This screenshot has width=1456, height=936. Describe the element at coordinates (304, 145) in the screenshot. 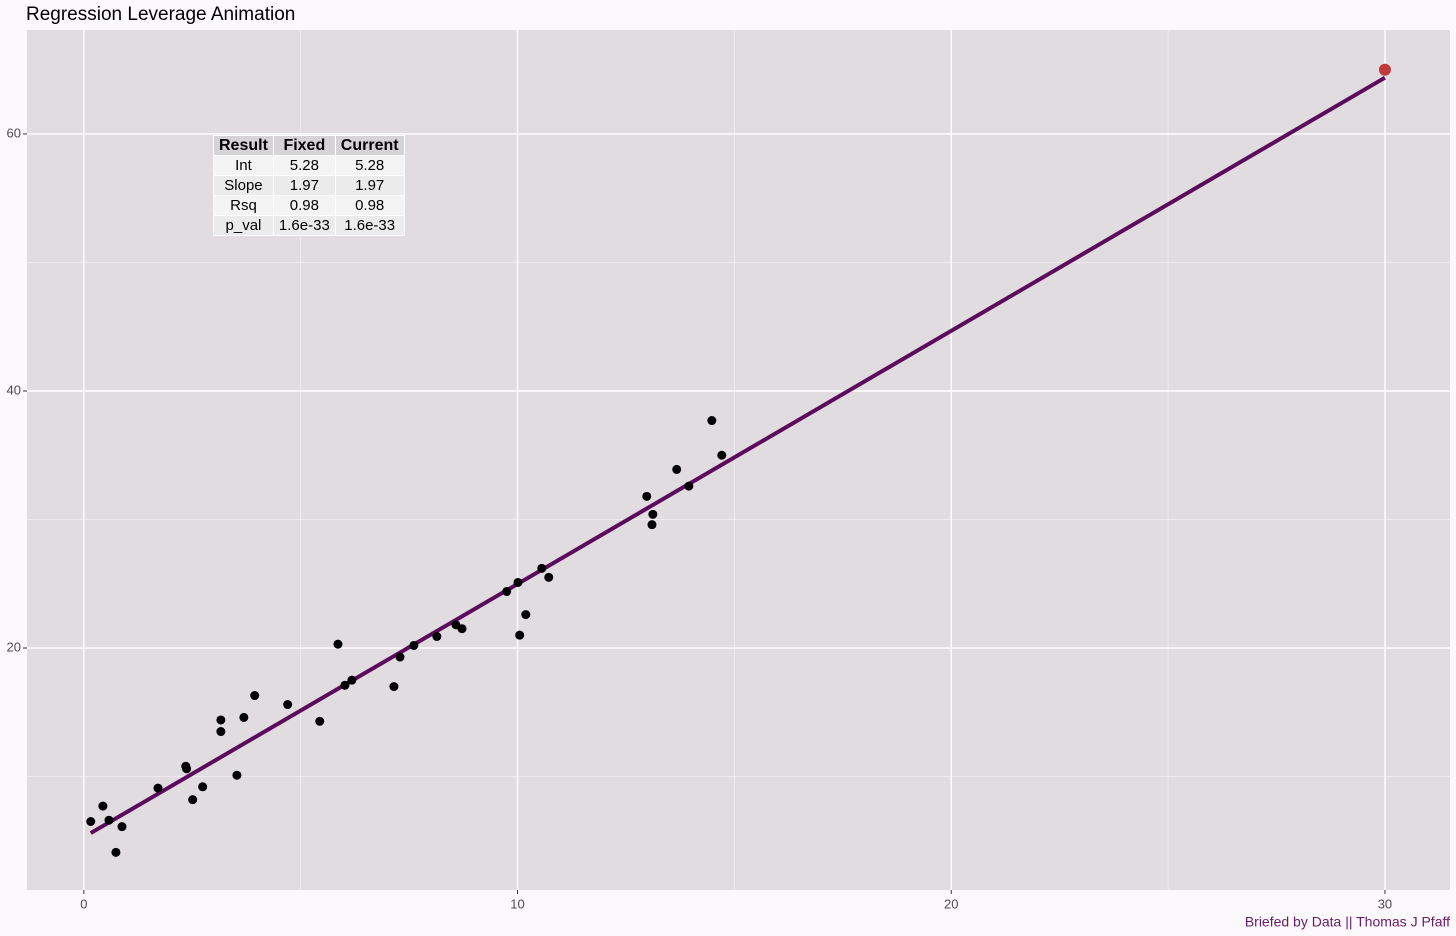

I see `table-header-cell: Fixed` at that location.